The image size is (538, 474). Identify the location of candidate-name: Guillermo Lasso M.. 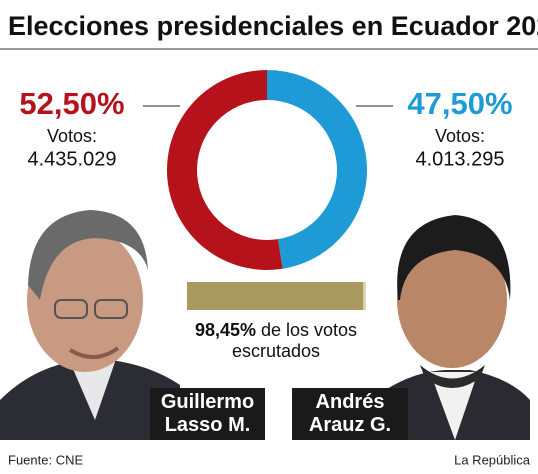
(207, 414).